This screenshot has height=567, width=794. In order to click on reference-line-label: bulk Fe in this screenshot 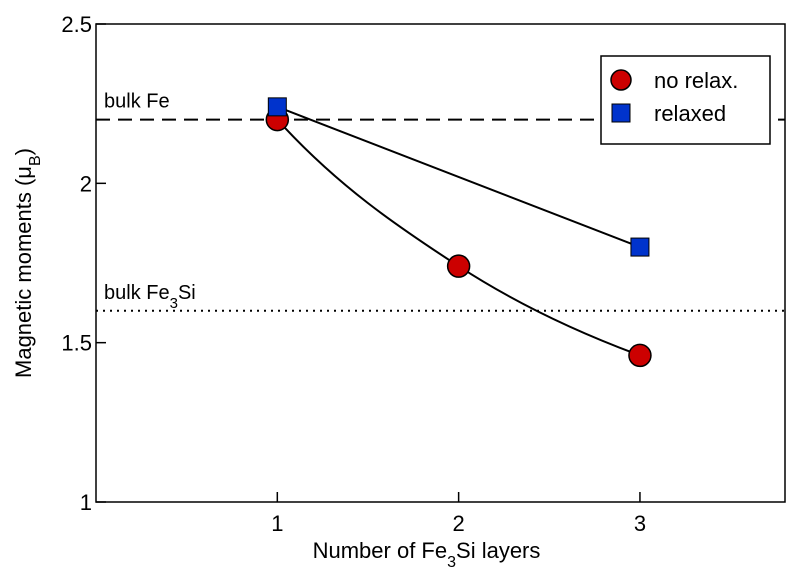, I will do `click(137, 102)`.